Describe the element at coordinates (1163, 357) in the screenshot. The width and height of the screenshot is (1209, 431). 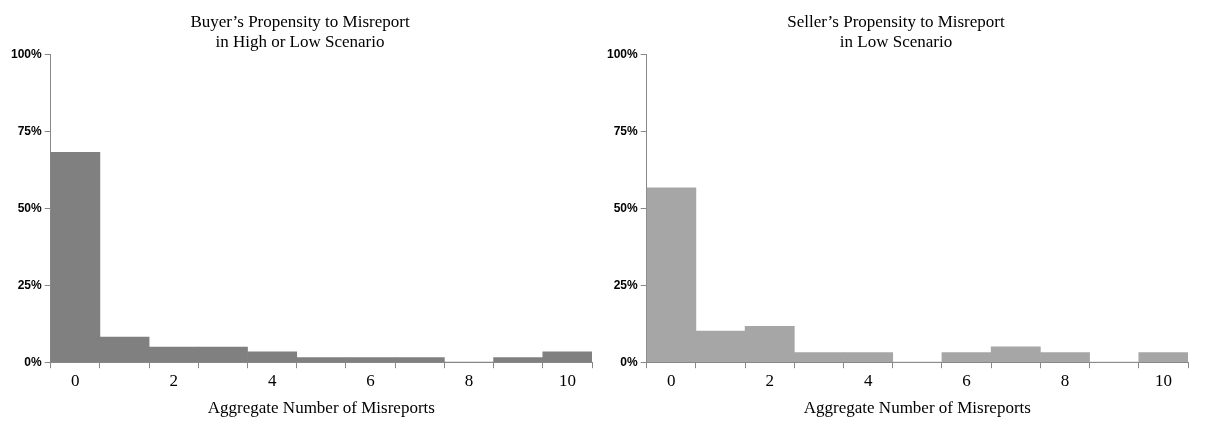
I see `bar` at that location.